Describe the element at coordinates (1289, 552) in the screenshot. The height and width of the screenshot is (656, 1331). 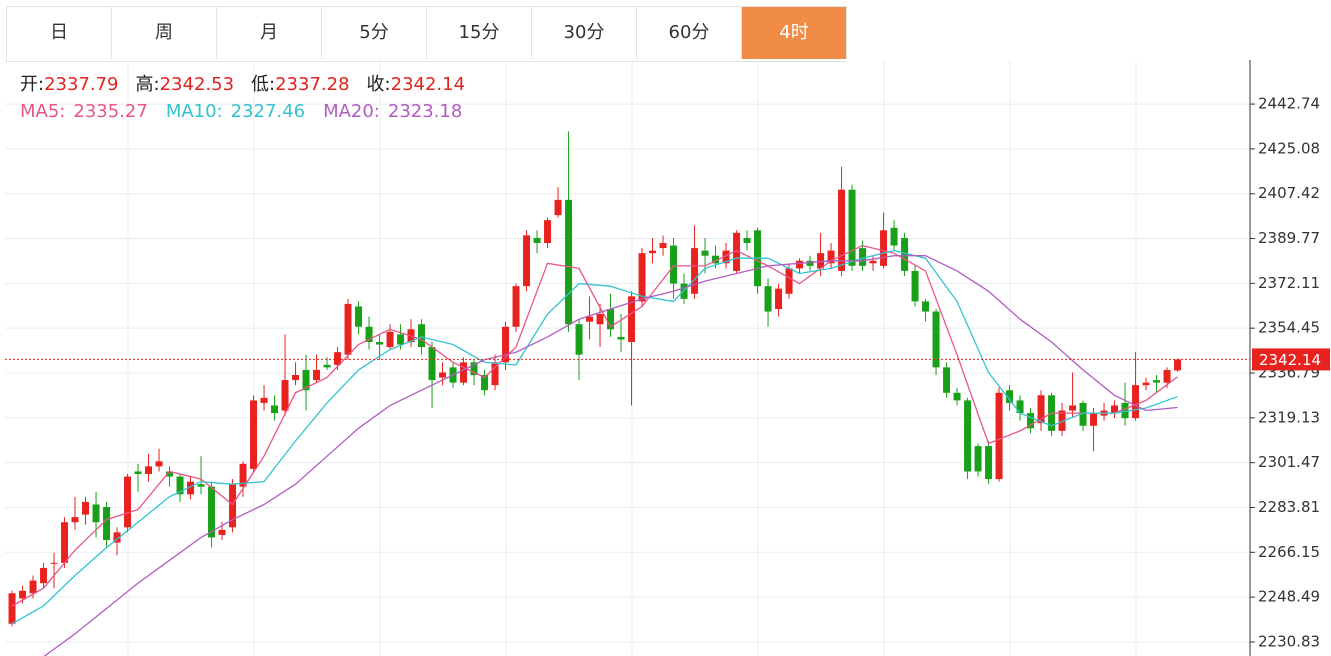
I see `y-tick-label: 2266.15` at that location.